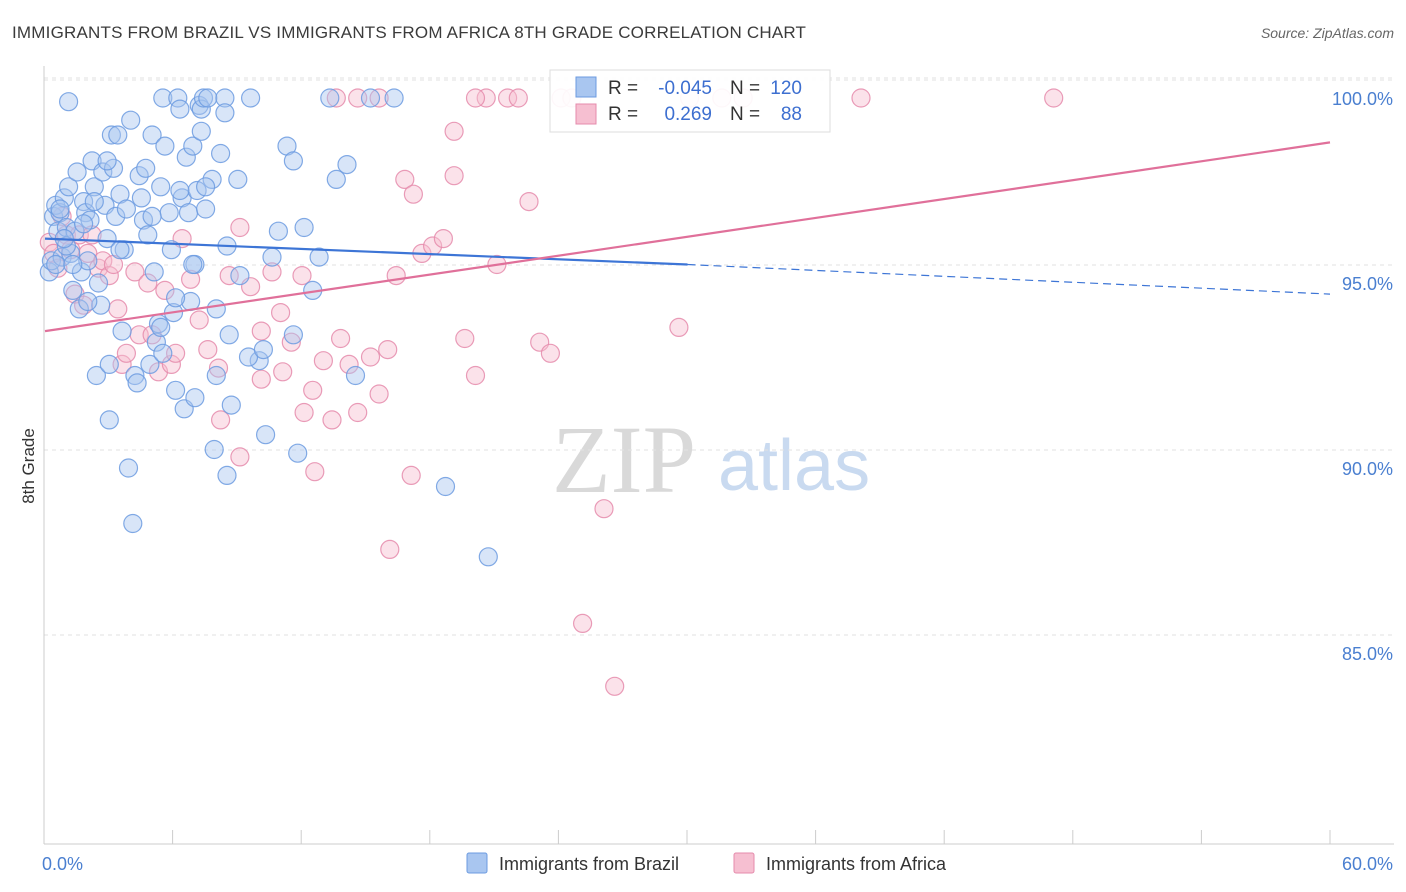 The width and height of the screenshot is (1406, 892). What do you see at coordinates (28, 466) in the screenshot?
I see `y-axis-label: 8th Grade` at bounding box center [28, 466].